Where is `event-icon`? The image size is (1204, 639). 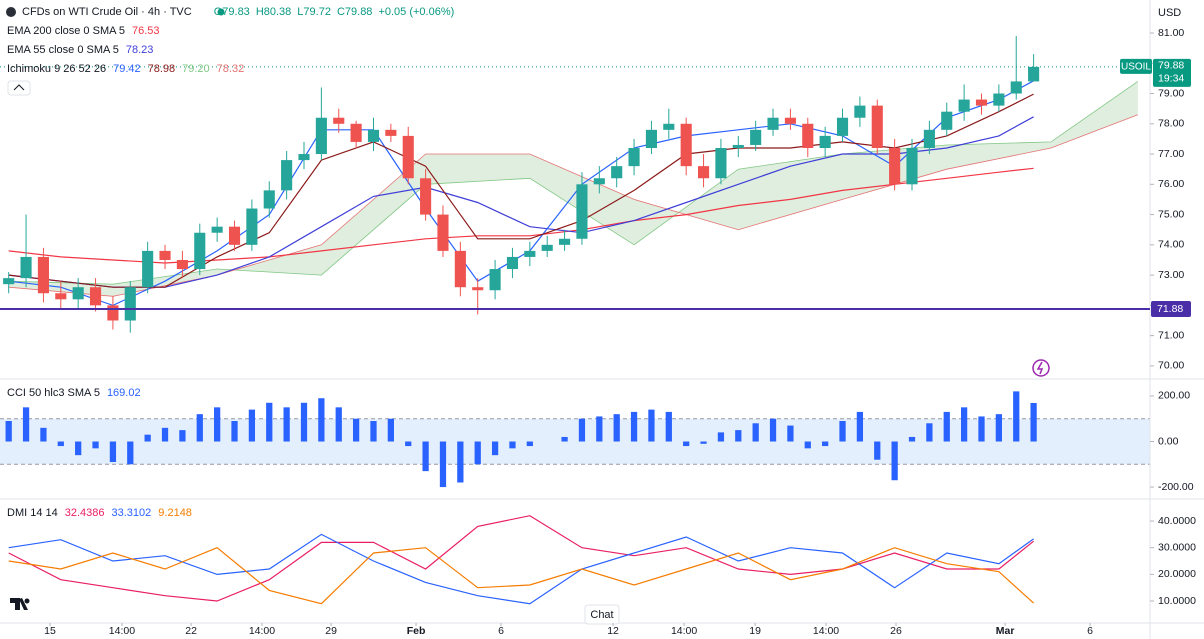
event-icon is located at coordinates (1041, 368).